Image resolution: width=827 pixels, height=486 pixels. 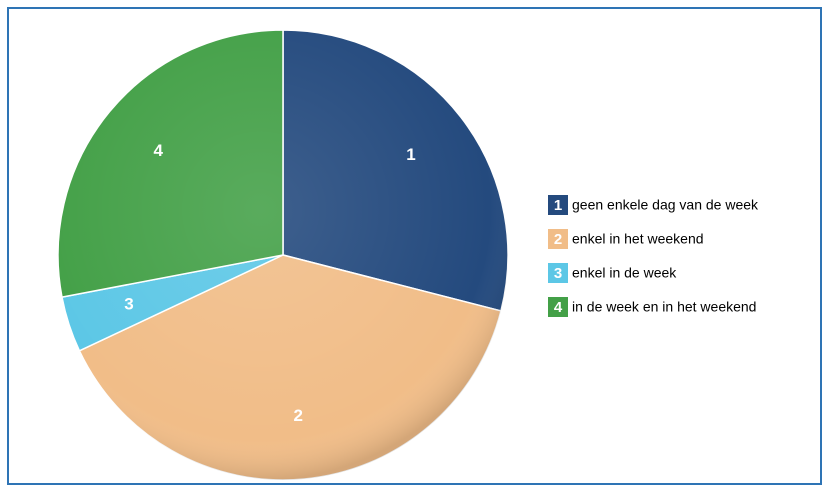 What do you see at coordinates (128, 304) in the screenshot?
I see `slice-label: 3` at bounding box center [128, 304].